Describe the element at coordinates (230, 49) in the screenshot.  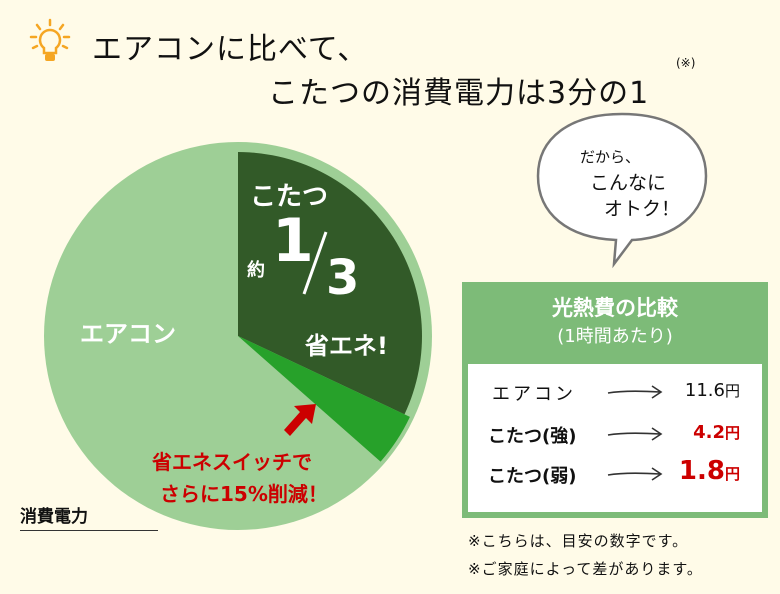
I see `title-line1: エアコンに比べて、` at that location.